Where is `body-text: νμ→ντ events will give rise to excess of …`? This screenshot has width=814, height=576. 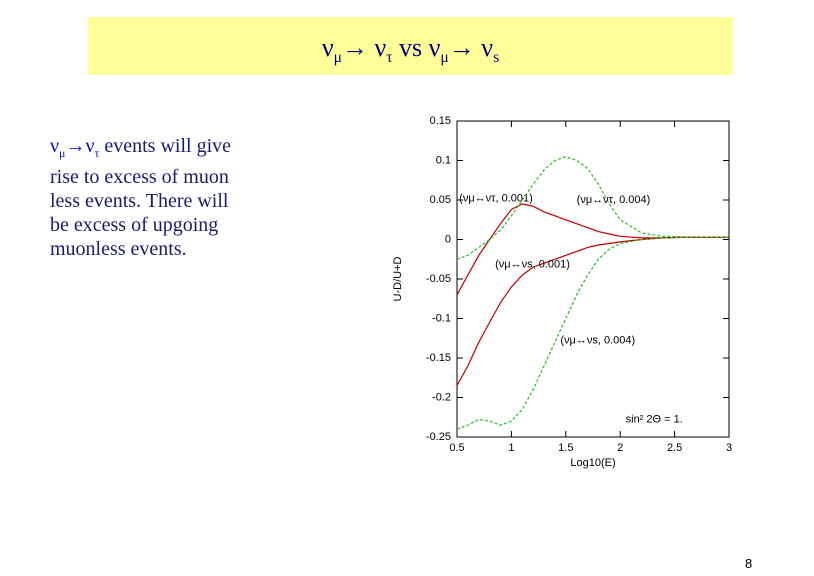
body-text: νμ→ντ events will give rise to excess of … is located at coordinates (140, 197).